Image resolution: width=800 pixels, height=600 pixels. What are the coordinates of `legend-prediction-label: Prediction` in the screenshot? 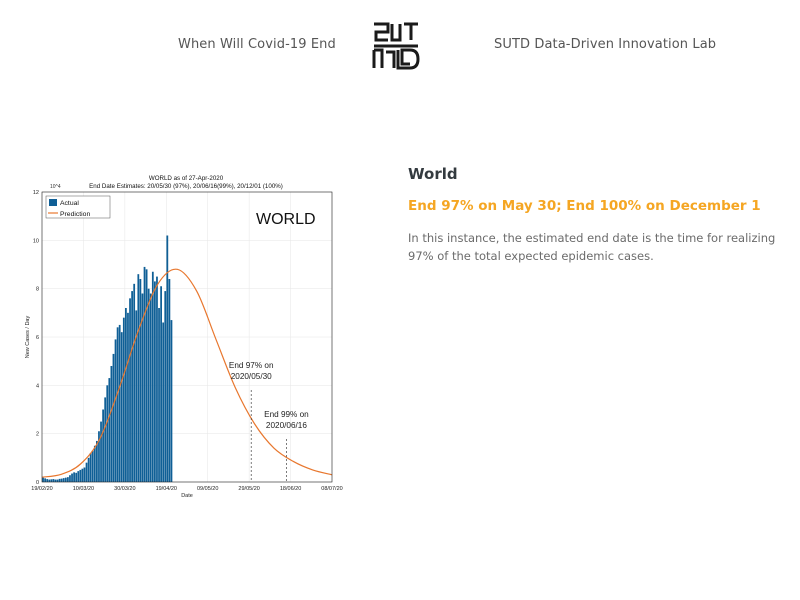 It's located at (75, 214).